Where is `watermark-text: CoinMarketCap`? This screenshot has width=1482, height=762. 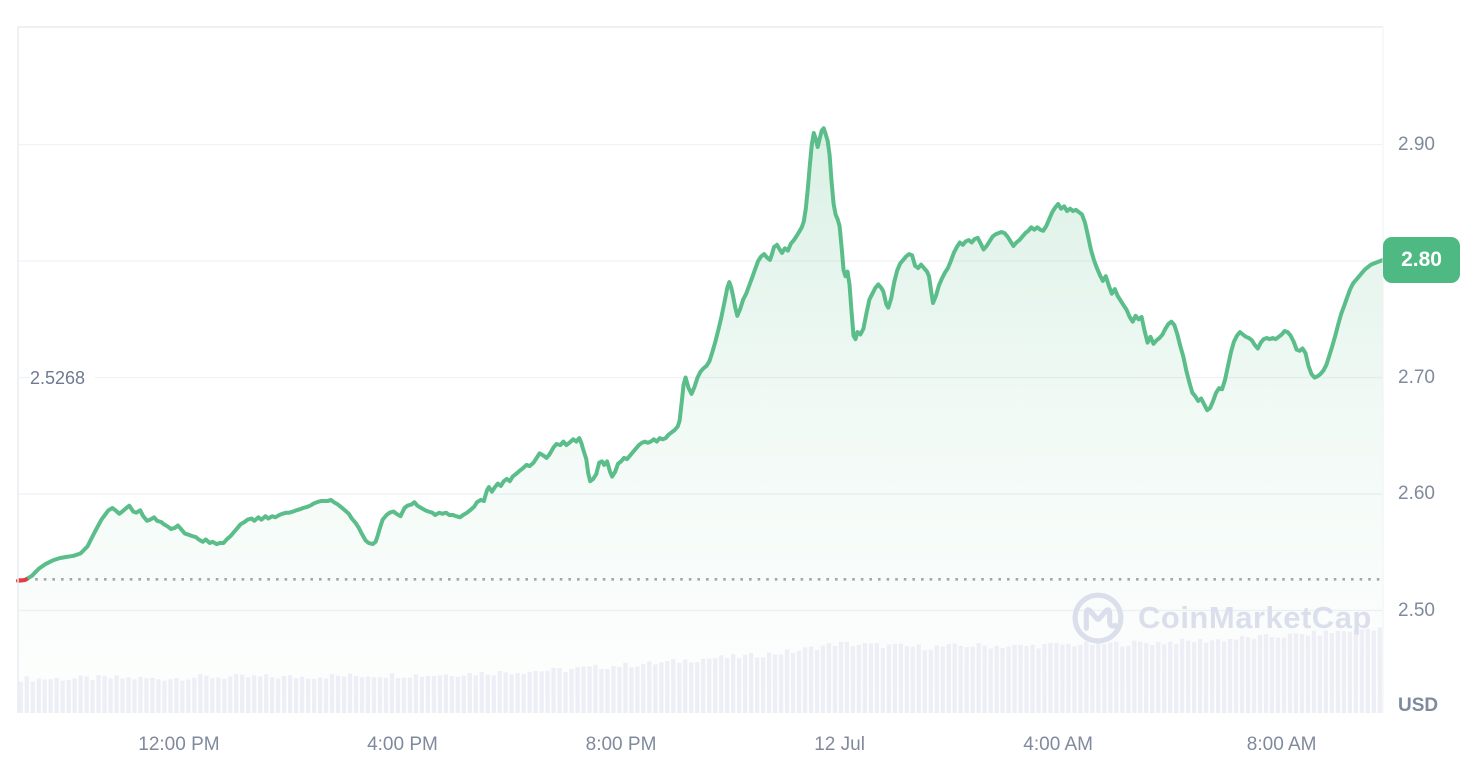 watermark-text: CoinMarketCap is located at coordinates (1255, 617).